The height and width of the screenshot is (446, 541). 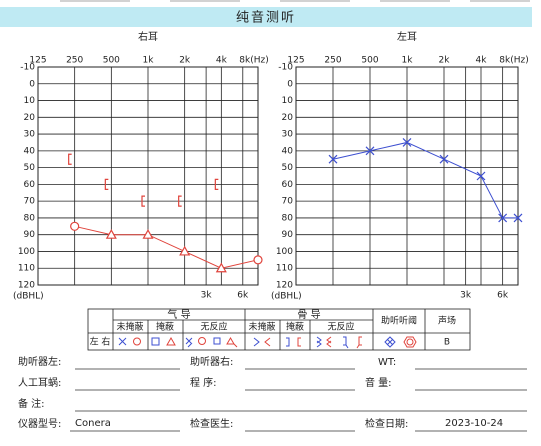 What do you see at coordinates (100, 342) in the screenshot?
I see `legend-side: 左 右` at bounding box center [100, 342].